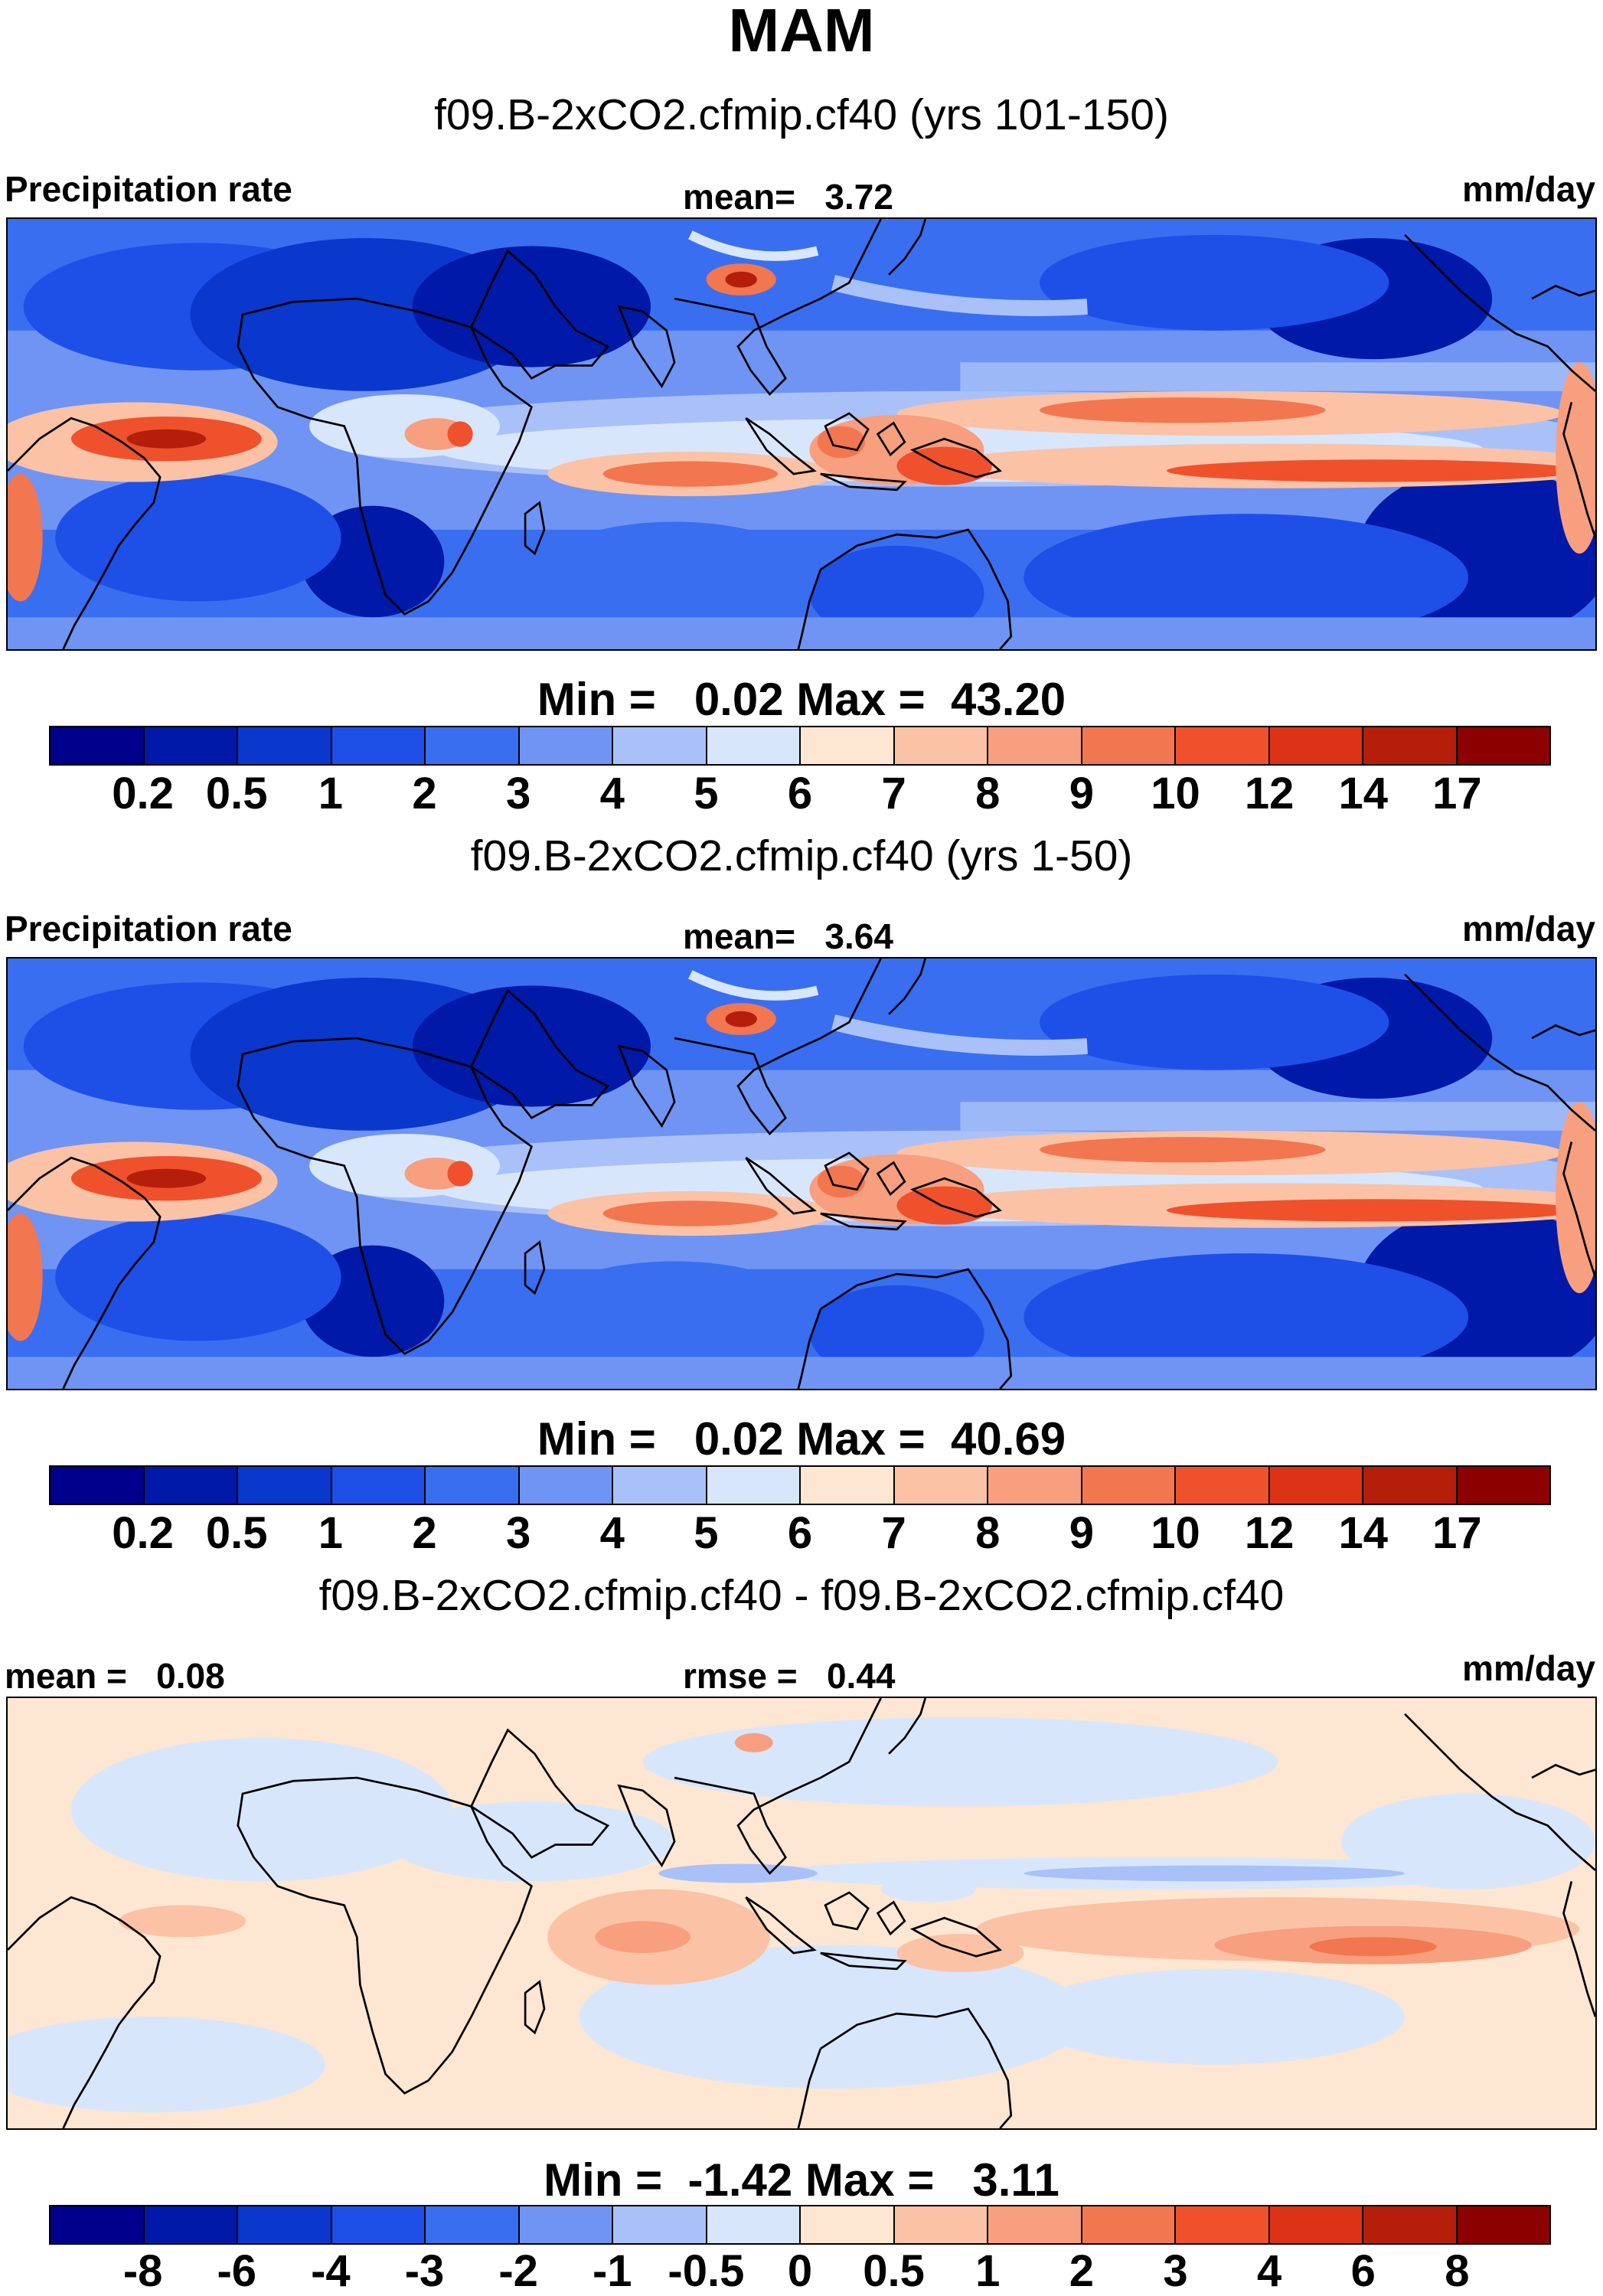 This screenshot has width=1603, height=2296. What do you see at coordinates (237, 2271) in the screenshot?
I see `colorbar-tick-label: -6` at bounding box center [237, 2271].